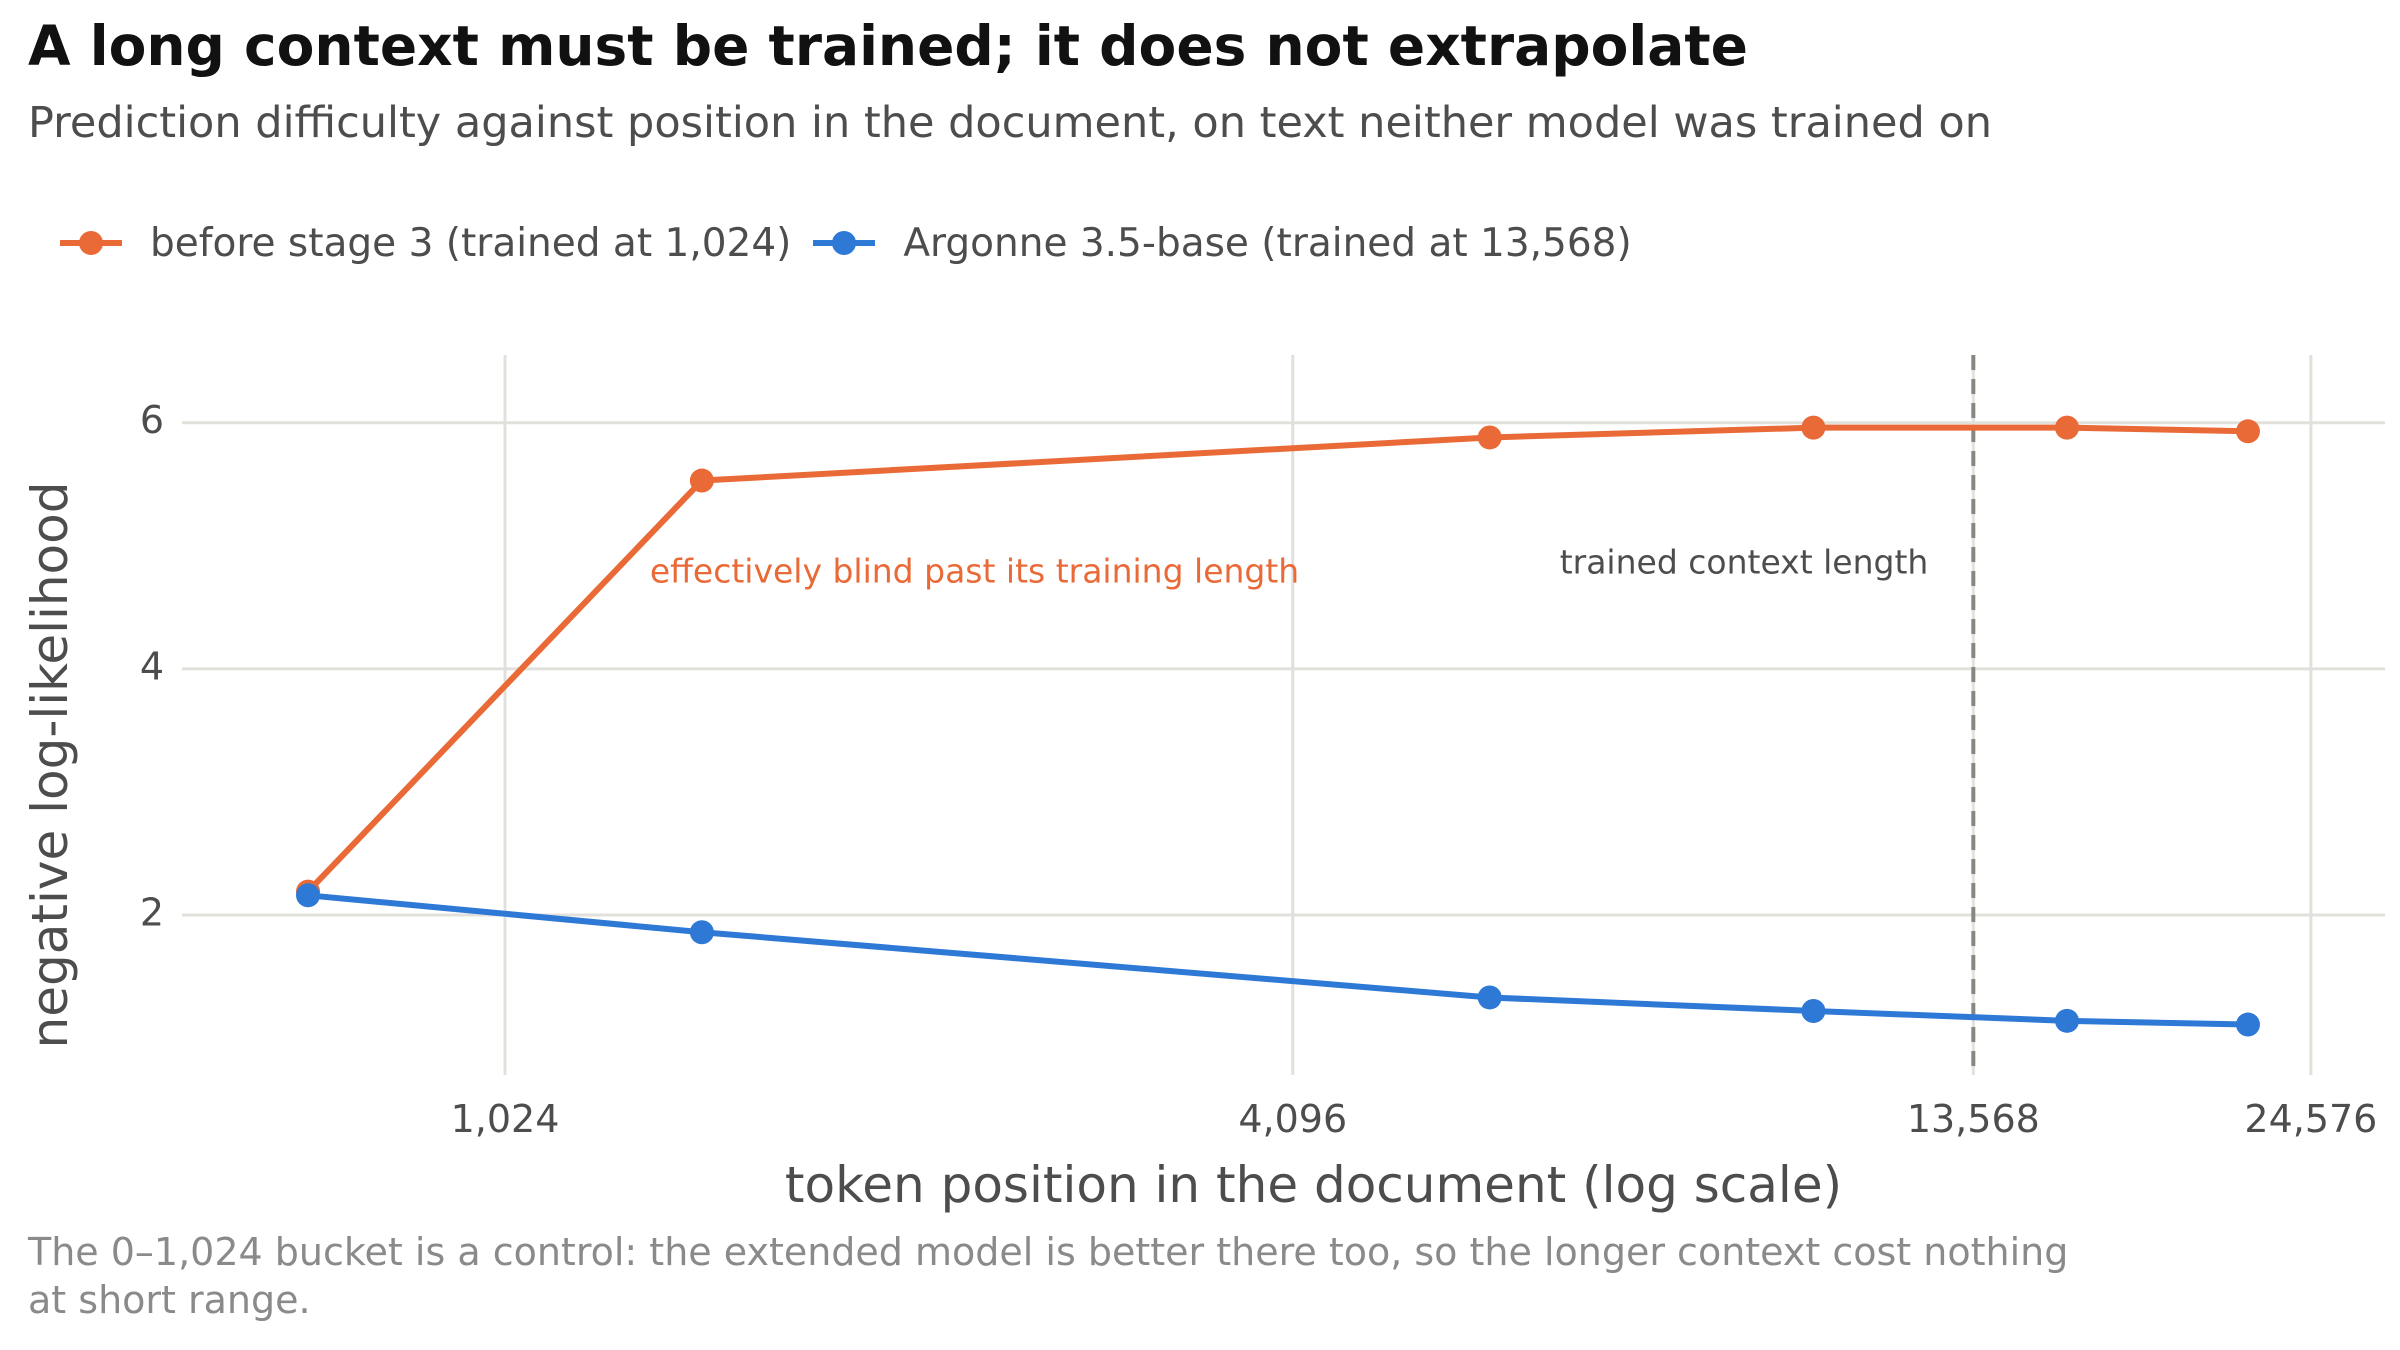 The image size is (2400, 1350). I want to click on legend-item-before-stage-3: before stage 3 (trained at 1,024), so click(424, 243).